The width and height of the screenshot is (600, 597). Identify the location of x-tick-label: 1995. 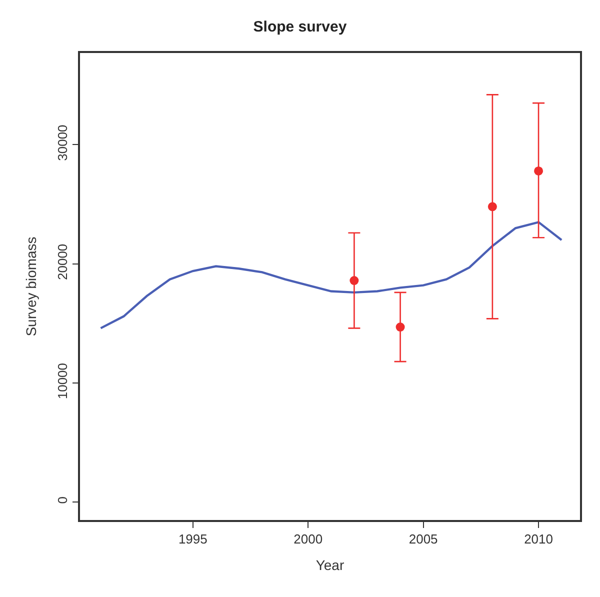
(193, 538).